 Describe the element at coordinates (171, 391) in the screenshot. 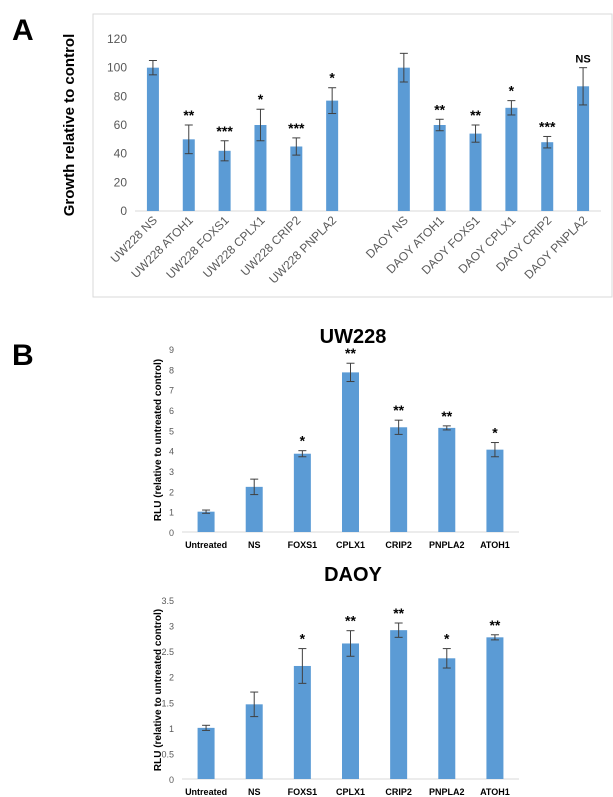

I see `chart-b1-ytick-label: 7` at that location.